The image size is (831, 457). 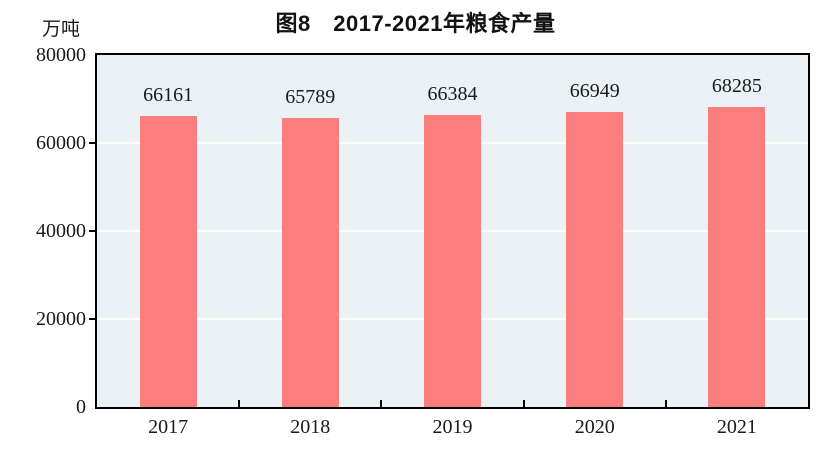 What do you see at coordinates (61, 143) in the screenshot?
I see `y-tick-label-60000: 60000` at bounding box center [61, 143].